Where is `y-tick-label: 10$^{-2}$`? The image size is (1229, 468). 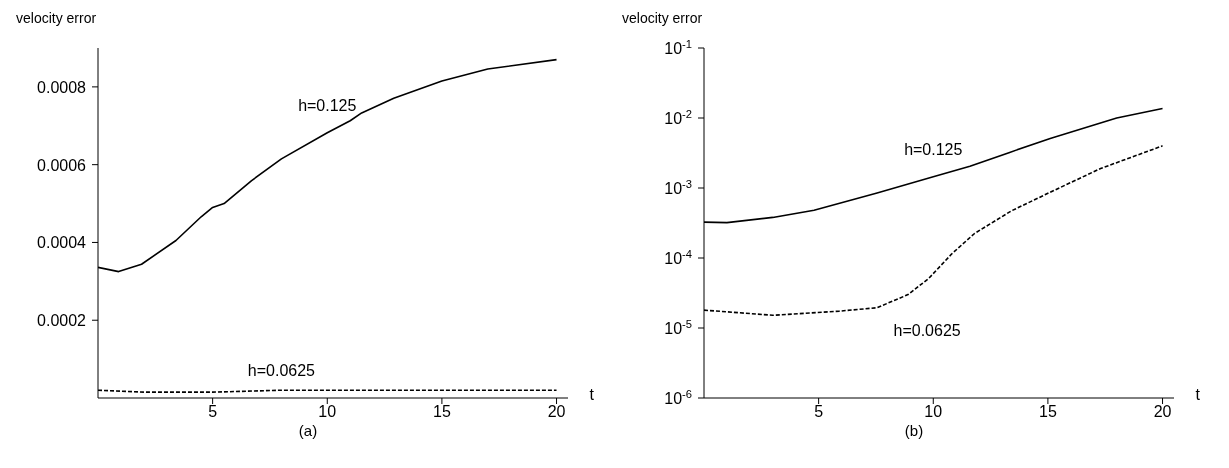
y-tick-label: 10$^{-2}$ is located at coordinates (678, 117).